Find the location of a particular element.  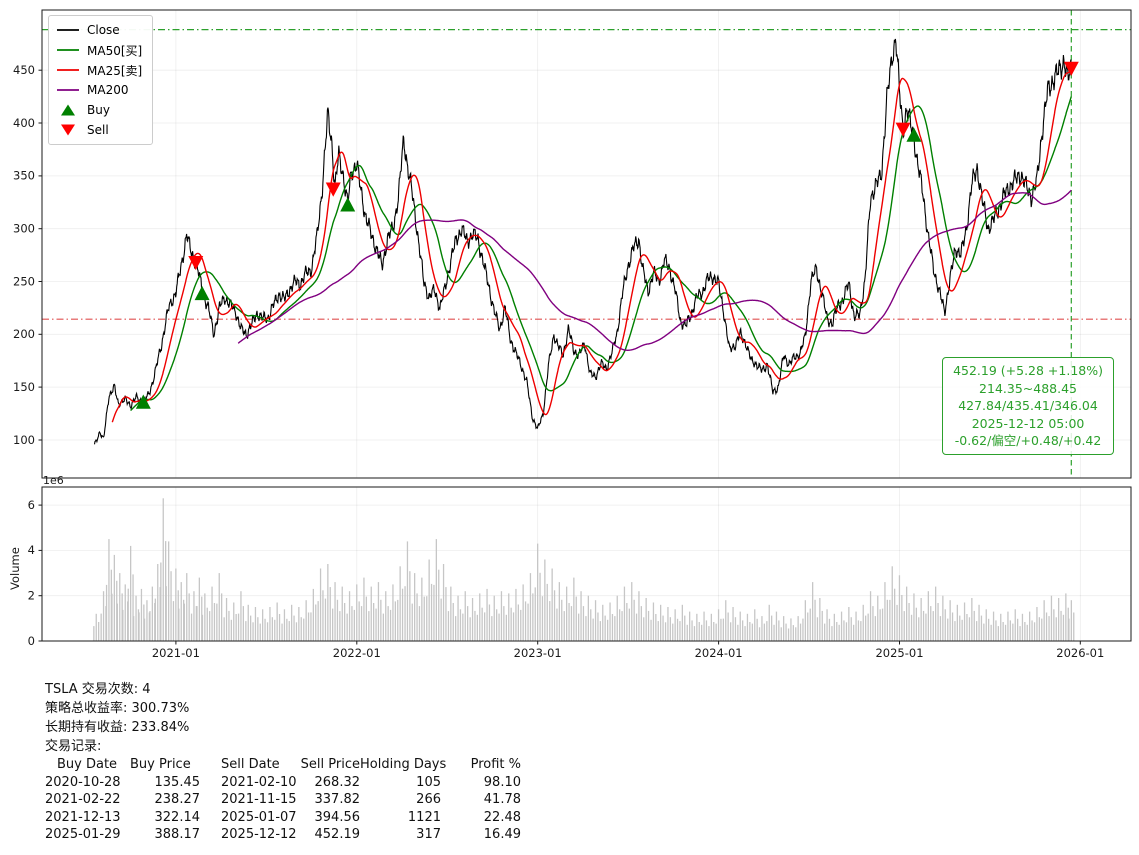

trade-cell: 388.17 is located at coordinates (177, 834).